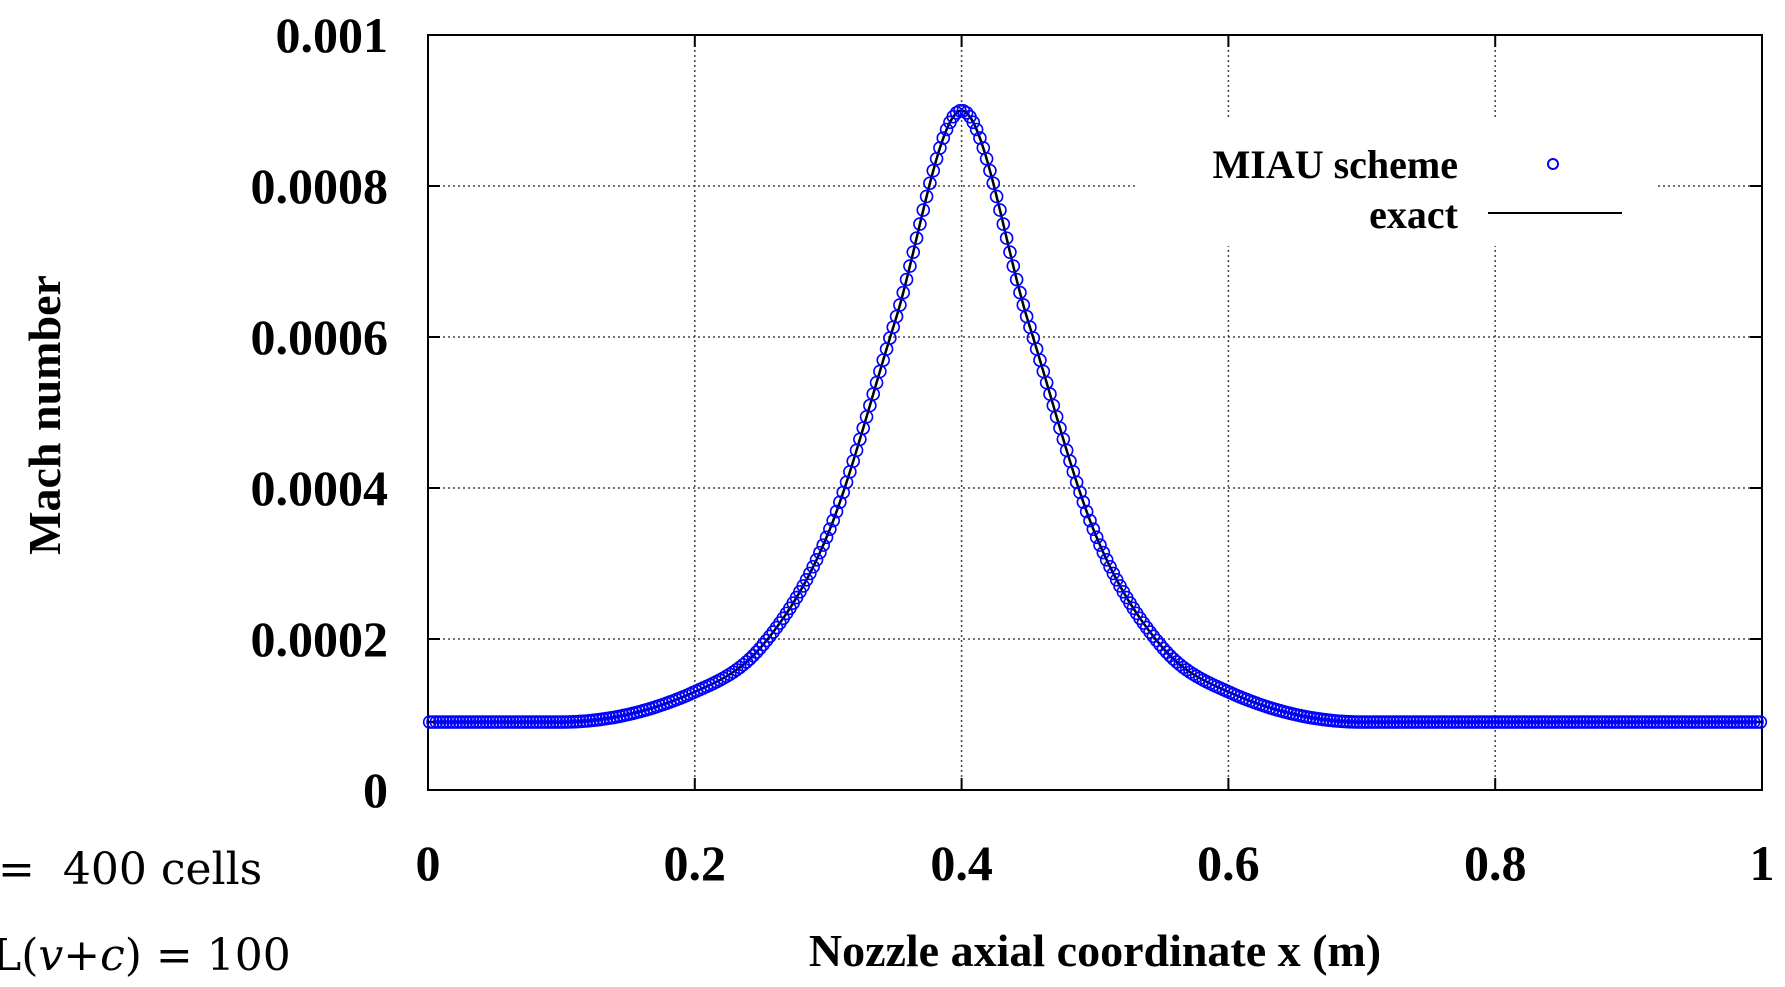  What do you see at coordinates (428, 863) in the screenshot?
I see `x-tick-label: 0` at bounding box center [428, 863].